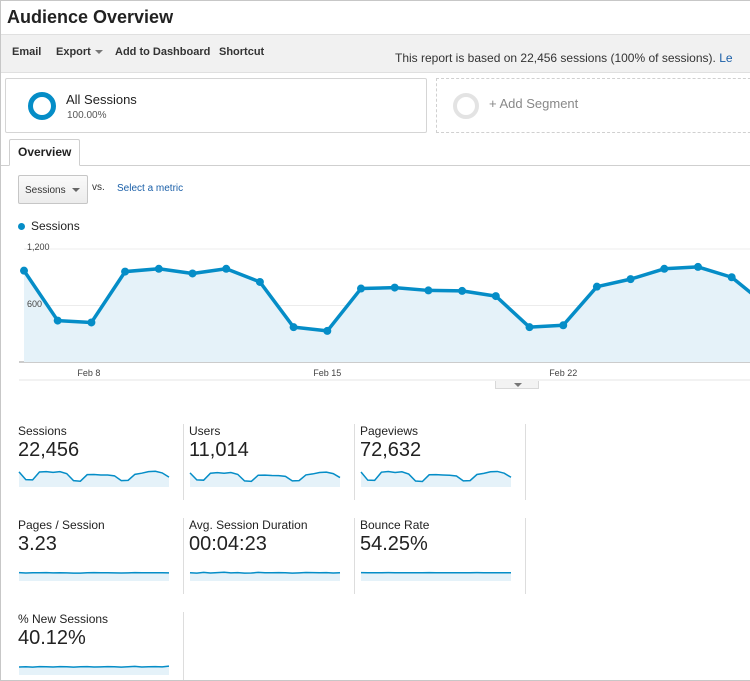 The image size is (750, 681). What do you see at coordinates (391, 450) in the screenshot?
I see `metric-value: 72,632` at bounding box center [391, 450].